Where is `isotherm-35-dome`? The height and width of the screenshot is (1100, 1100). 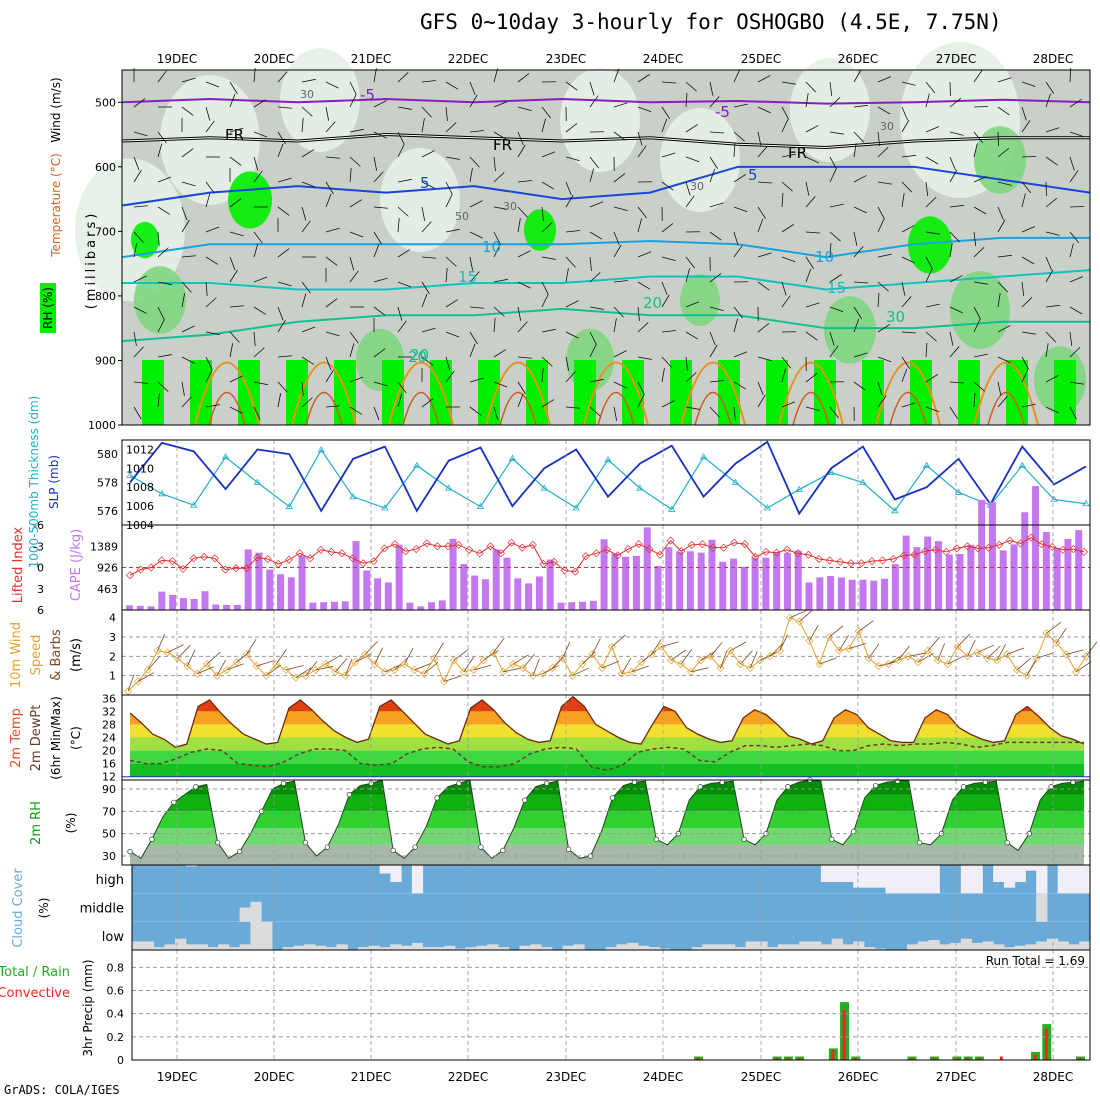
isotherm-35-dome is located at coordinates (908, 409).